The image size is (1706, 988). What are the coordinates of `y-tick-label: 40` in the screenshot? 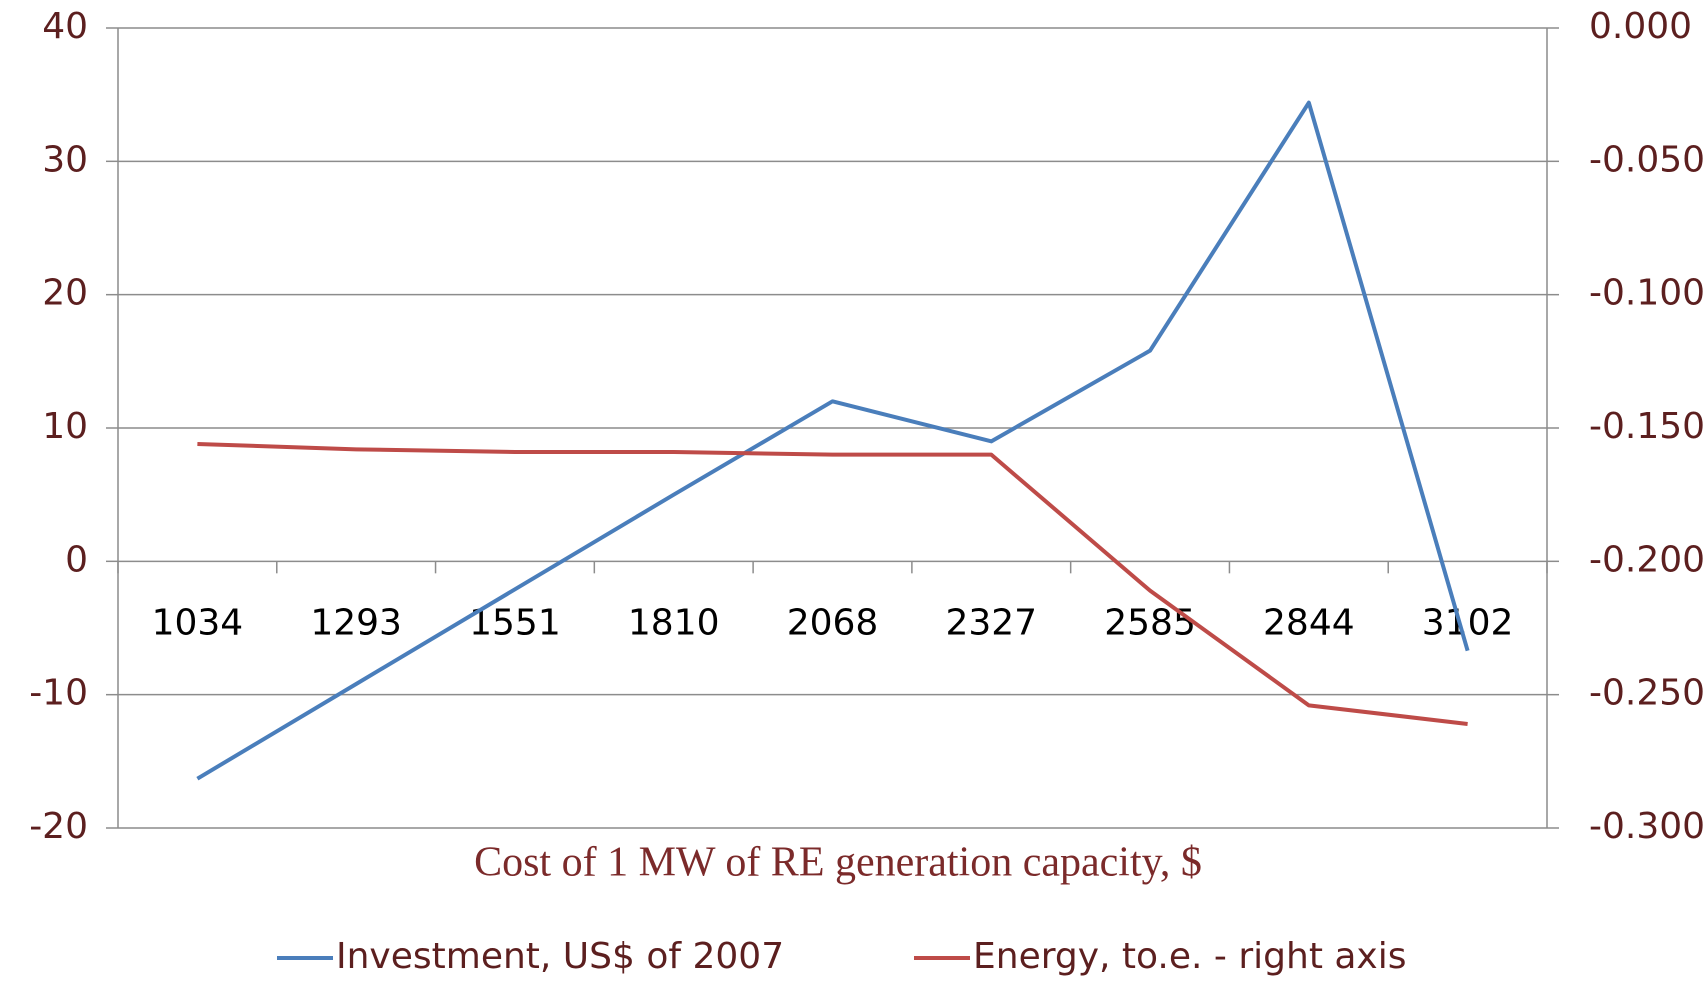 It's located at (65, 26).